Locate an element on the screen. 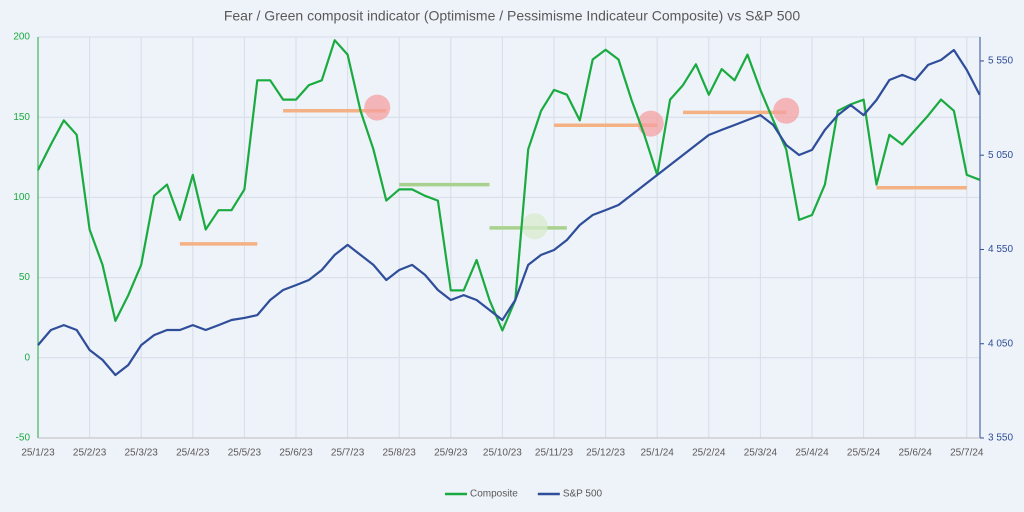 This screenshot has width=1024, height=512. x-tick-label: 25/8/23 is located at coordinates (400, 453).